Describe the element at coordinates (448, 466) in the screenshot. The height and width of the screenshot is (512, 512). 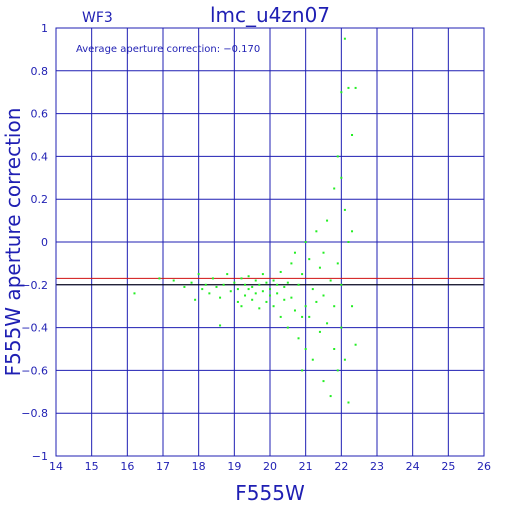
I see `x-tick-label: 25` at that location.